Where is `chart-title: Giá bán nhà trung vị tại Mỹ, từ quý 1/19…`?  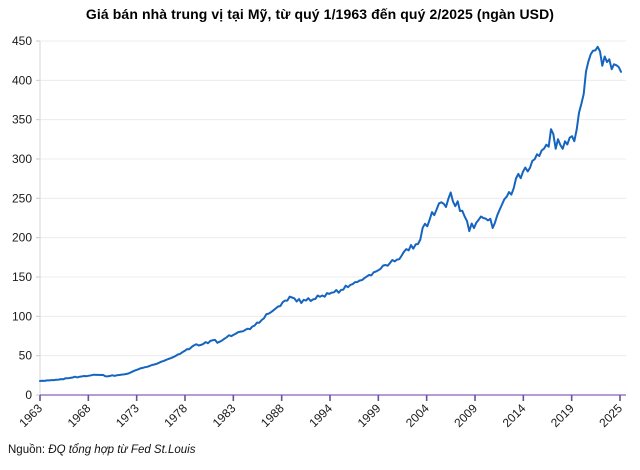
chart-title: Giá bán nhà trung vị tại Mỹ, từ quý 1/19… is located at coordinates (320, 14).